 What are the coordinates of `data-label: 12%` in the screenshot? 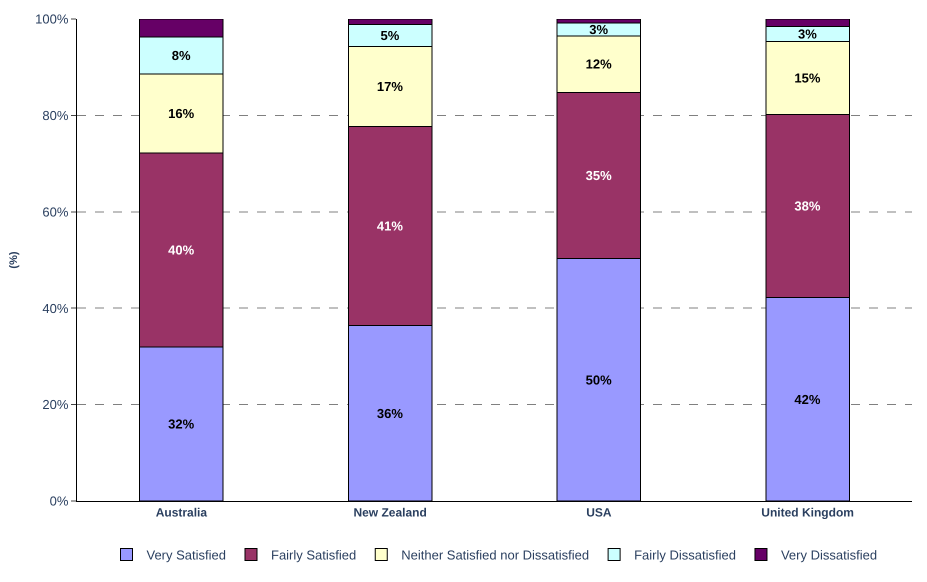 It's located at (599, 64).